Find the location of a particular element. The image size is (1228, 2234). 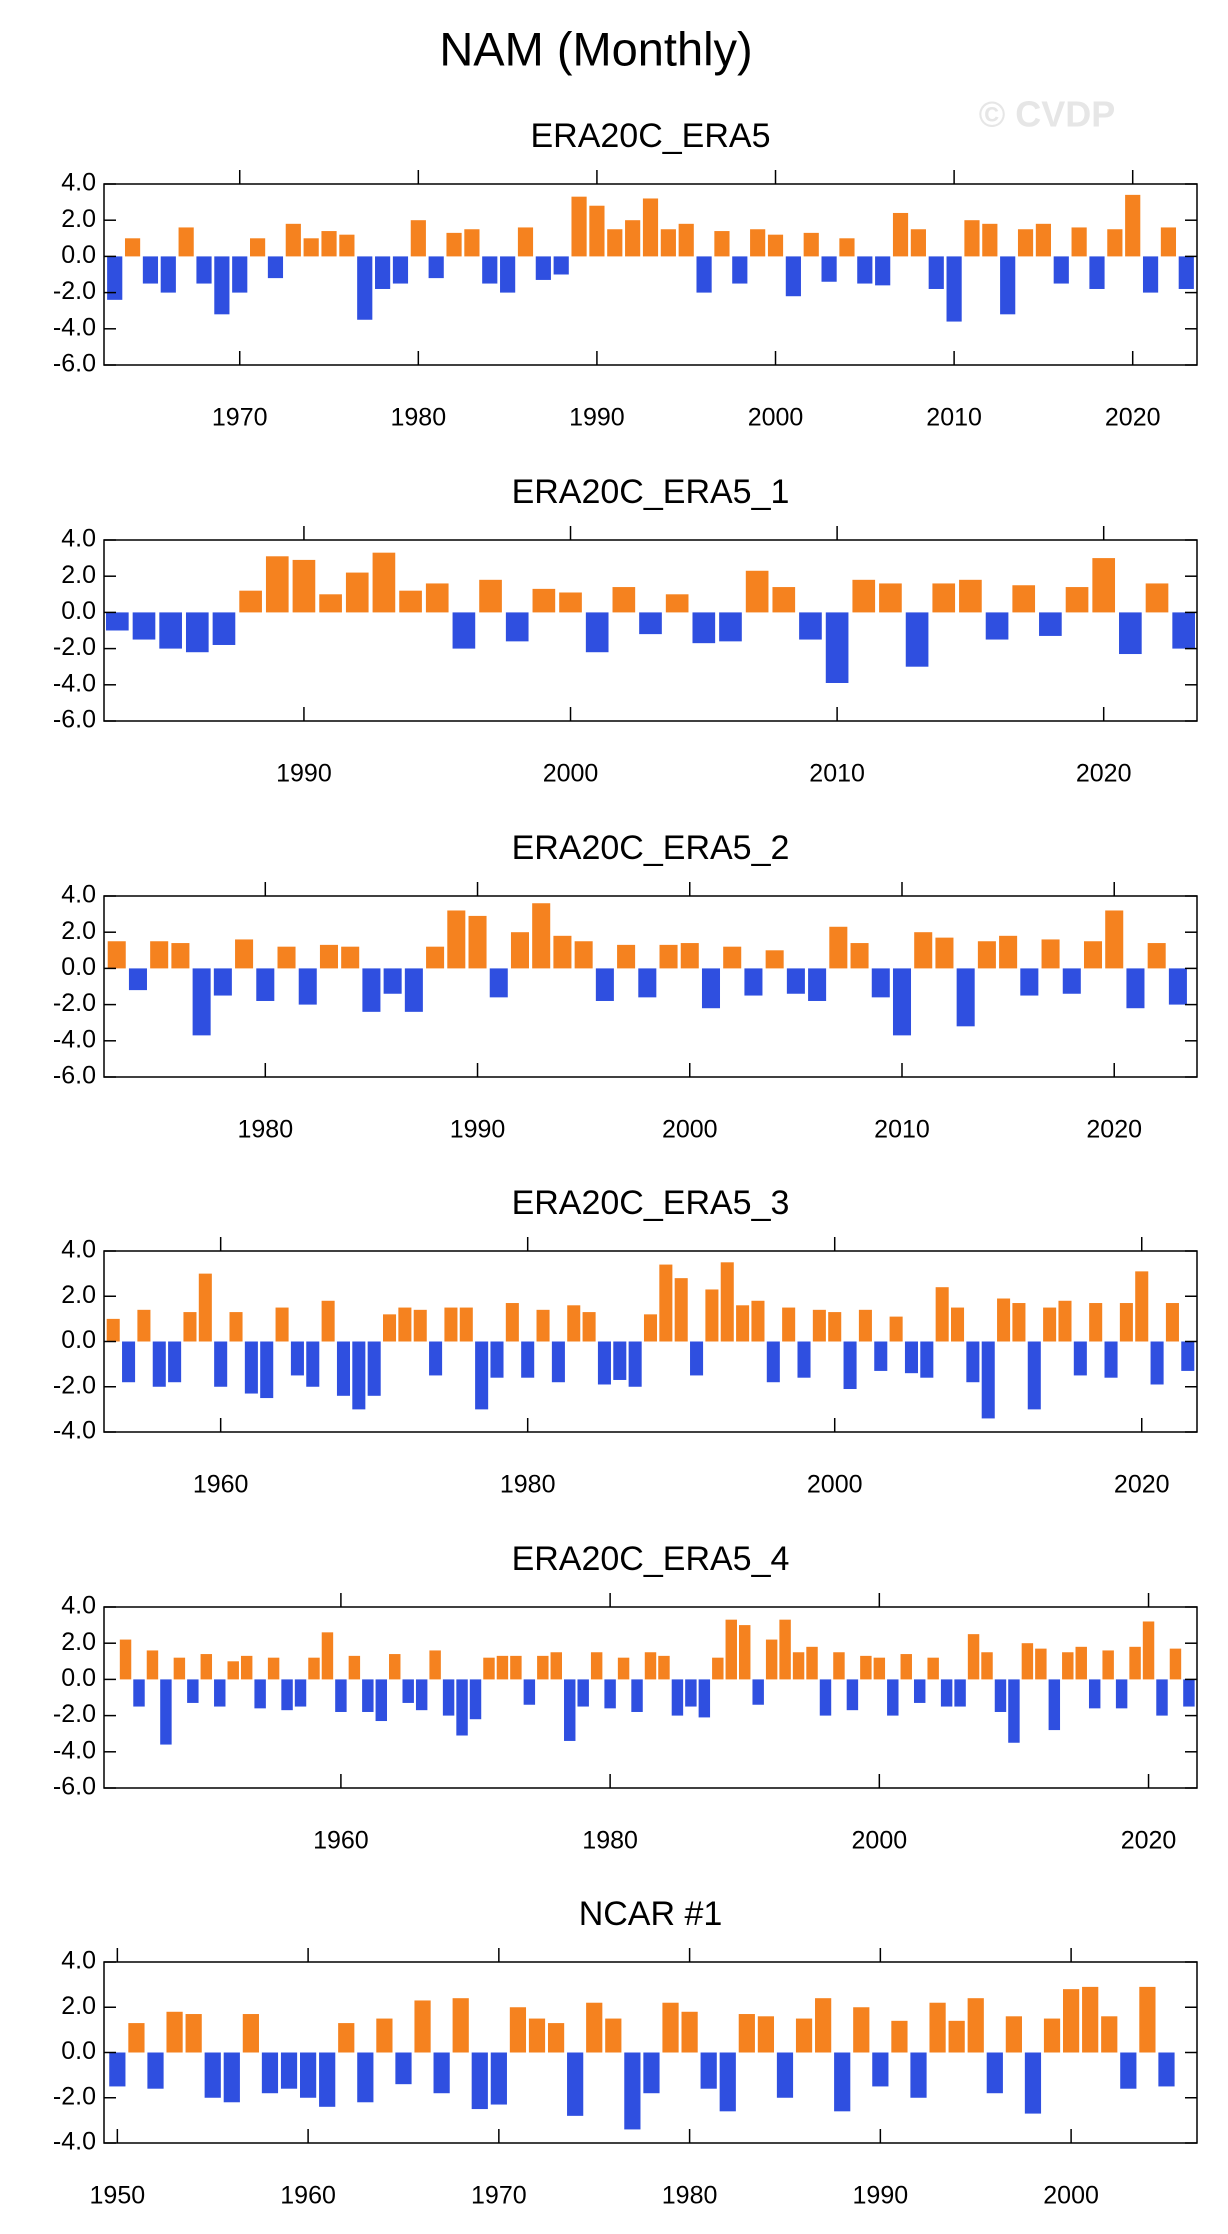

x-tick-label: 1950 is located at coordinates (118, 2196).